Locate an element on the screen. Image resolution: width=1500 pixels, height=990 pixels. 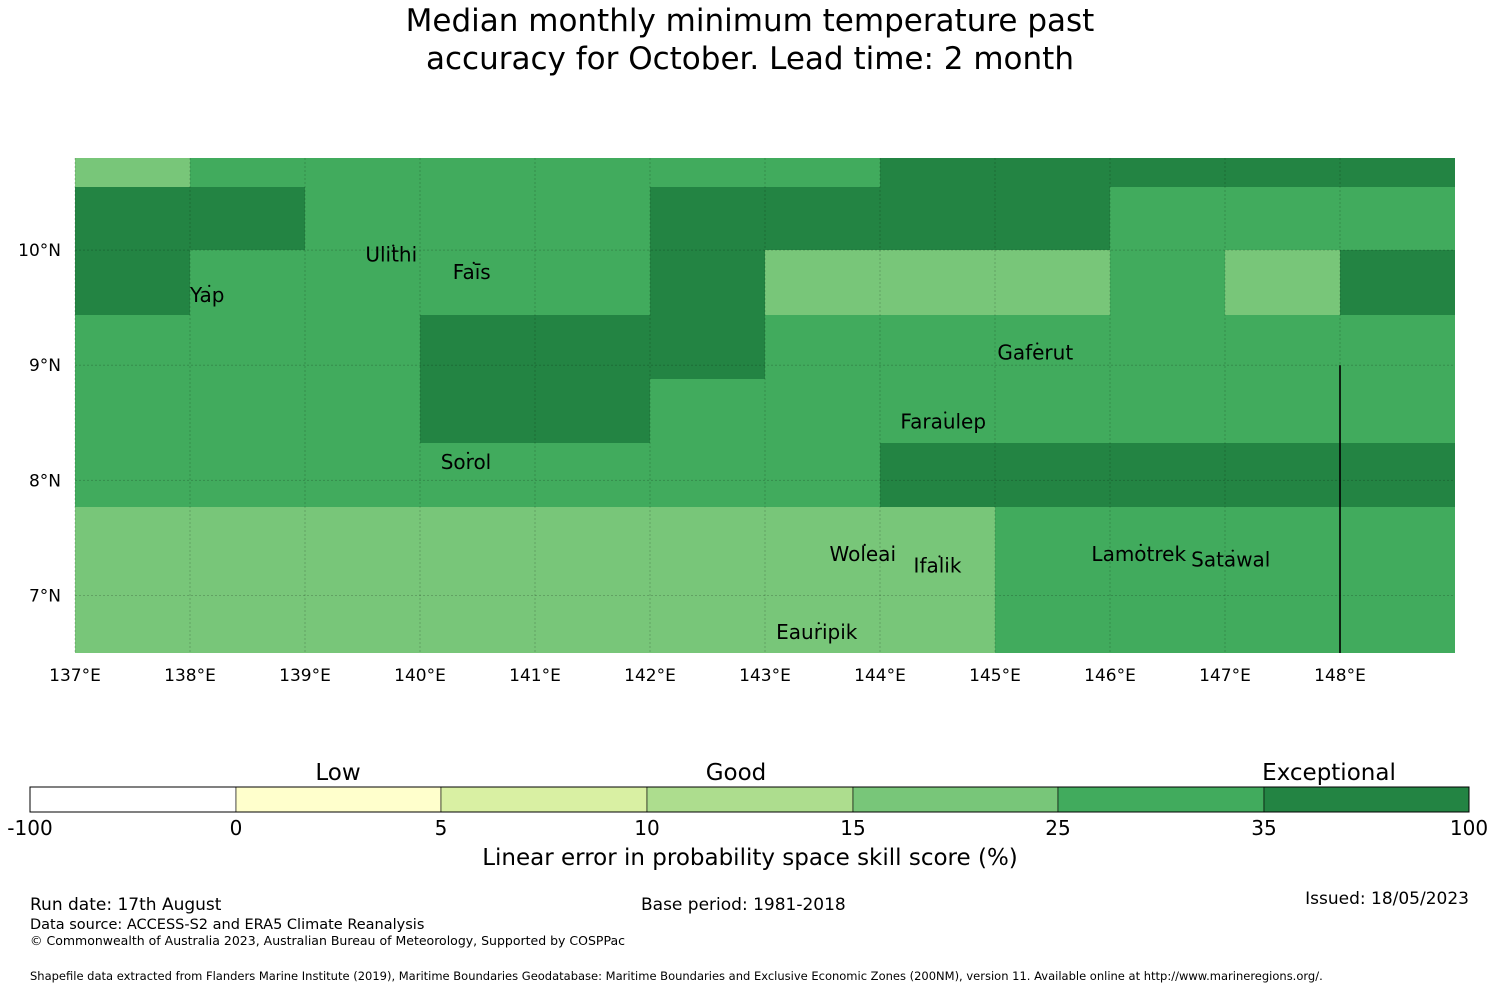
place-label: Faīs is located at coordinates (472, 272).